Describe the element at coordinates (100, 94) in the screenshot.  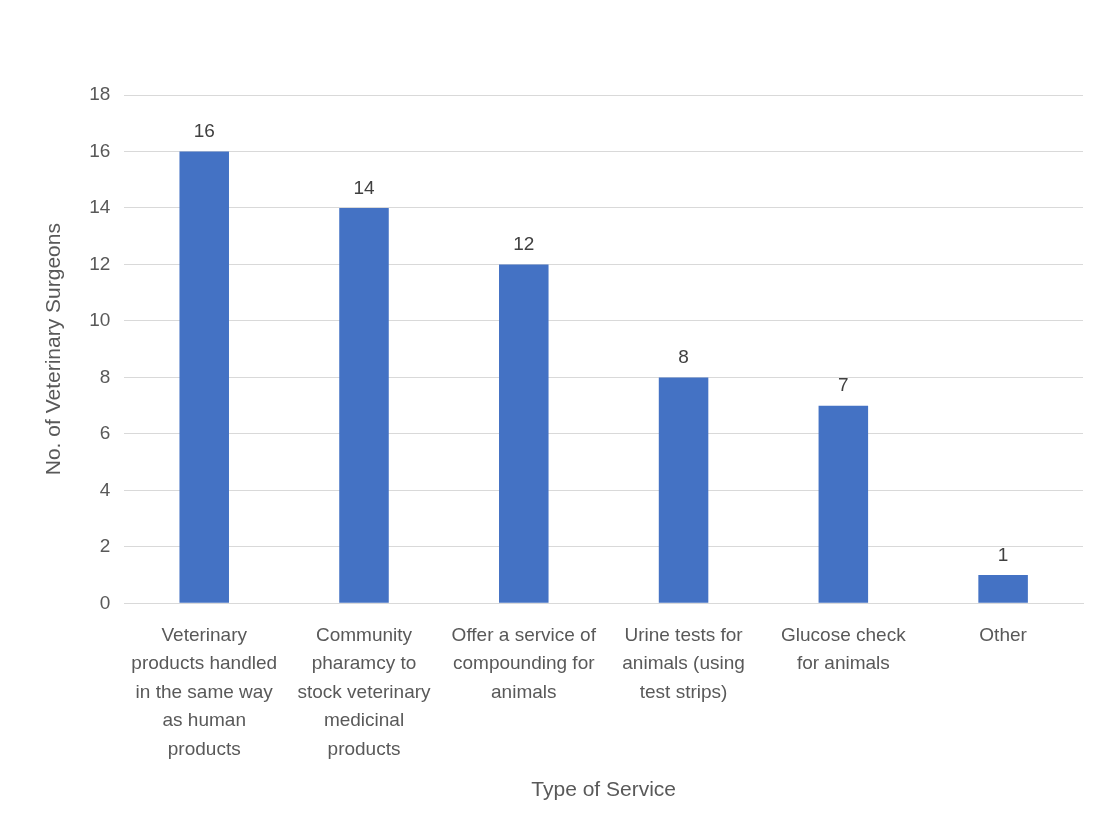
I see `y-tick-label: 18` at that location.